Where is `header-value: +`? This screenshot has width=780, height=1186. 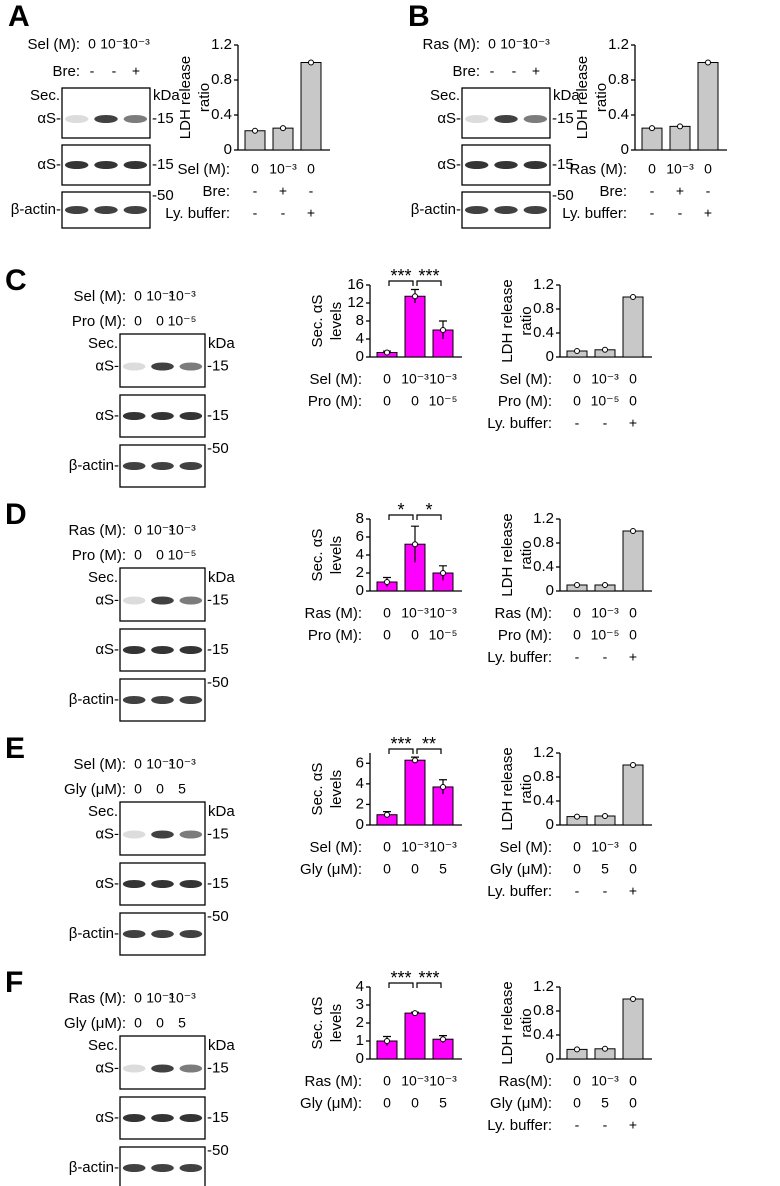
header-value: + is located at coordinates (536, 71).